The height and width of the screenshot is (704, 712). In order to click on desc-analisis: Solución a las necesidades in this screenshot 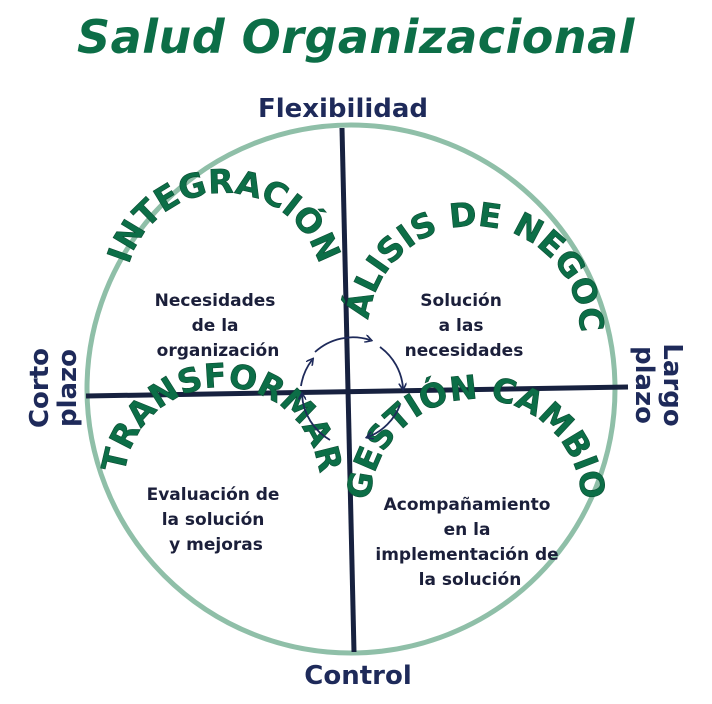, I will do `click(464, 326)`.